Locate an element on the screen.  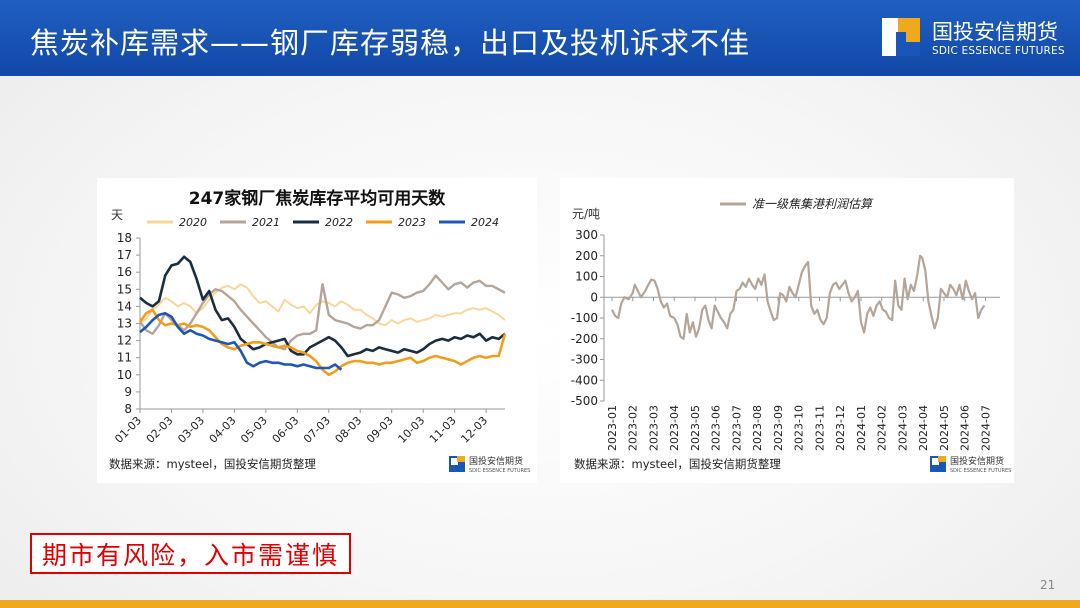
x-tick-label: 2023-09 is located at coordinates (778, 428).